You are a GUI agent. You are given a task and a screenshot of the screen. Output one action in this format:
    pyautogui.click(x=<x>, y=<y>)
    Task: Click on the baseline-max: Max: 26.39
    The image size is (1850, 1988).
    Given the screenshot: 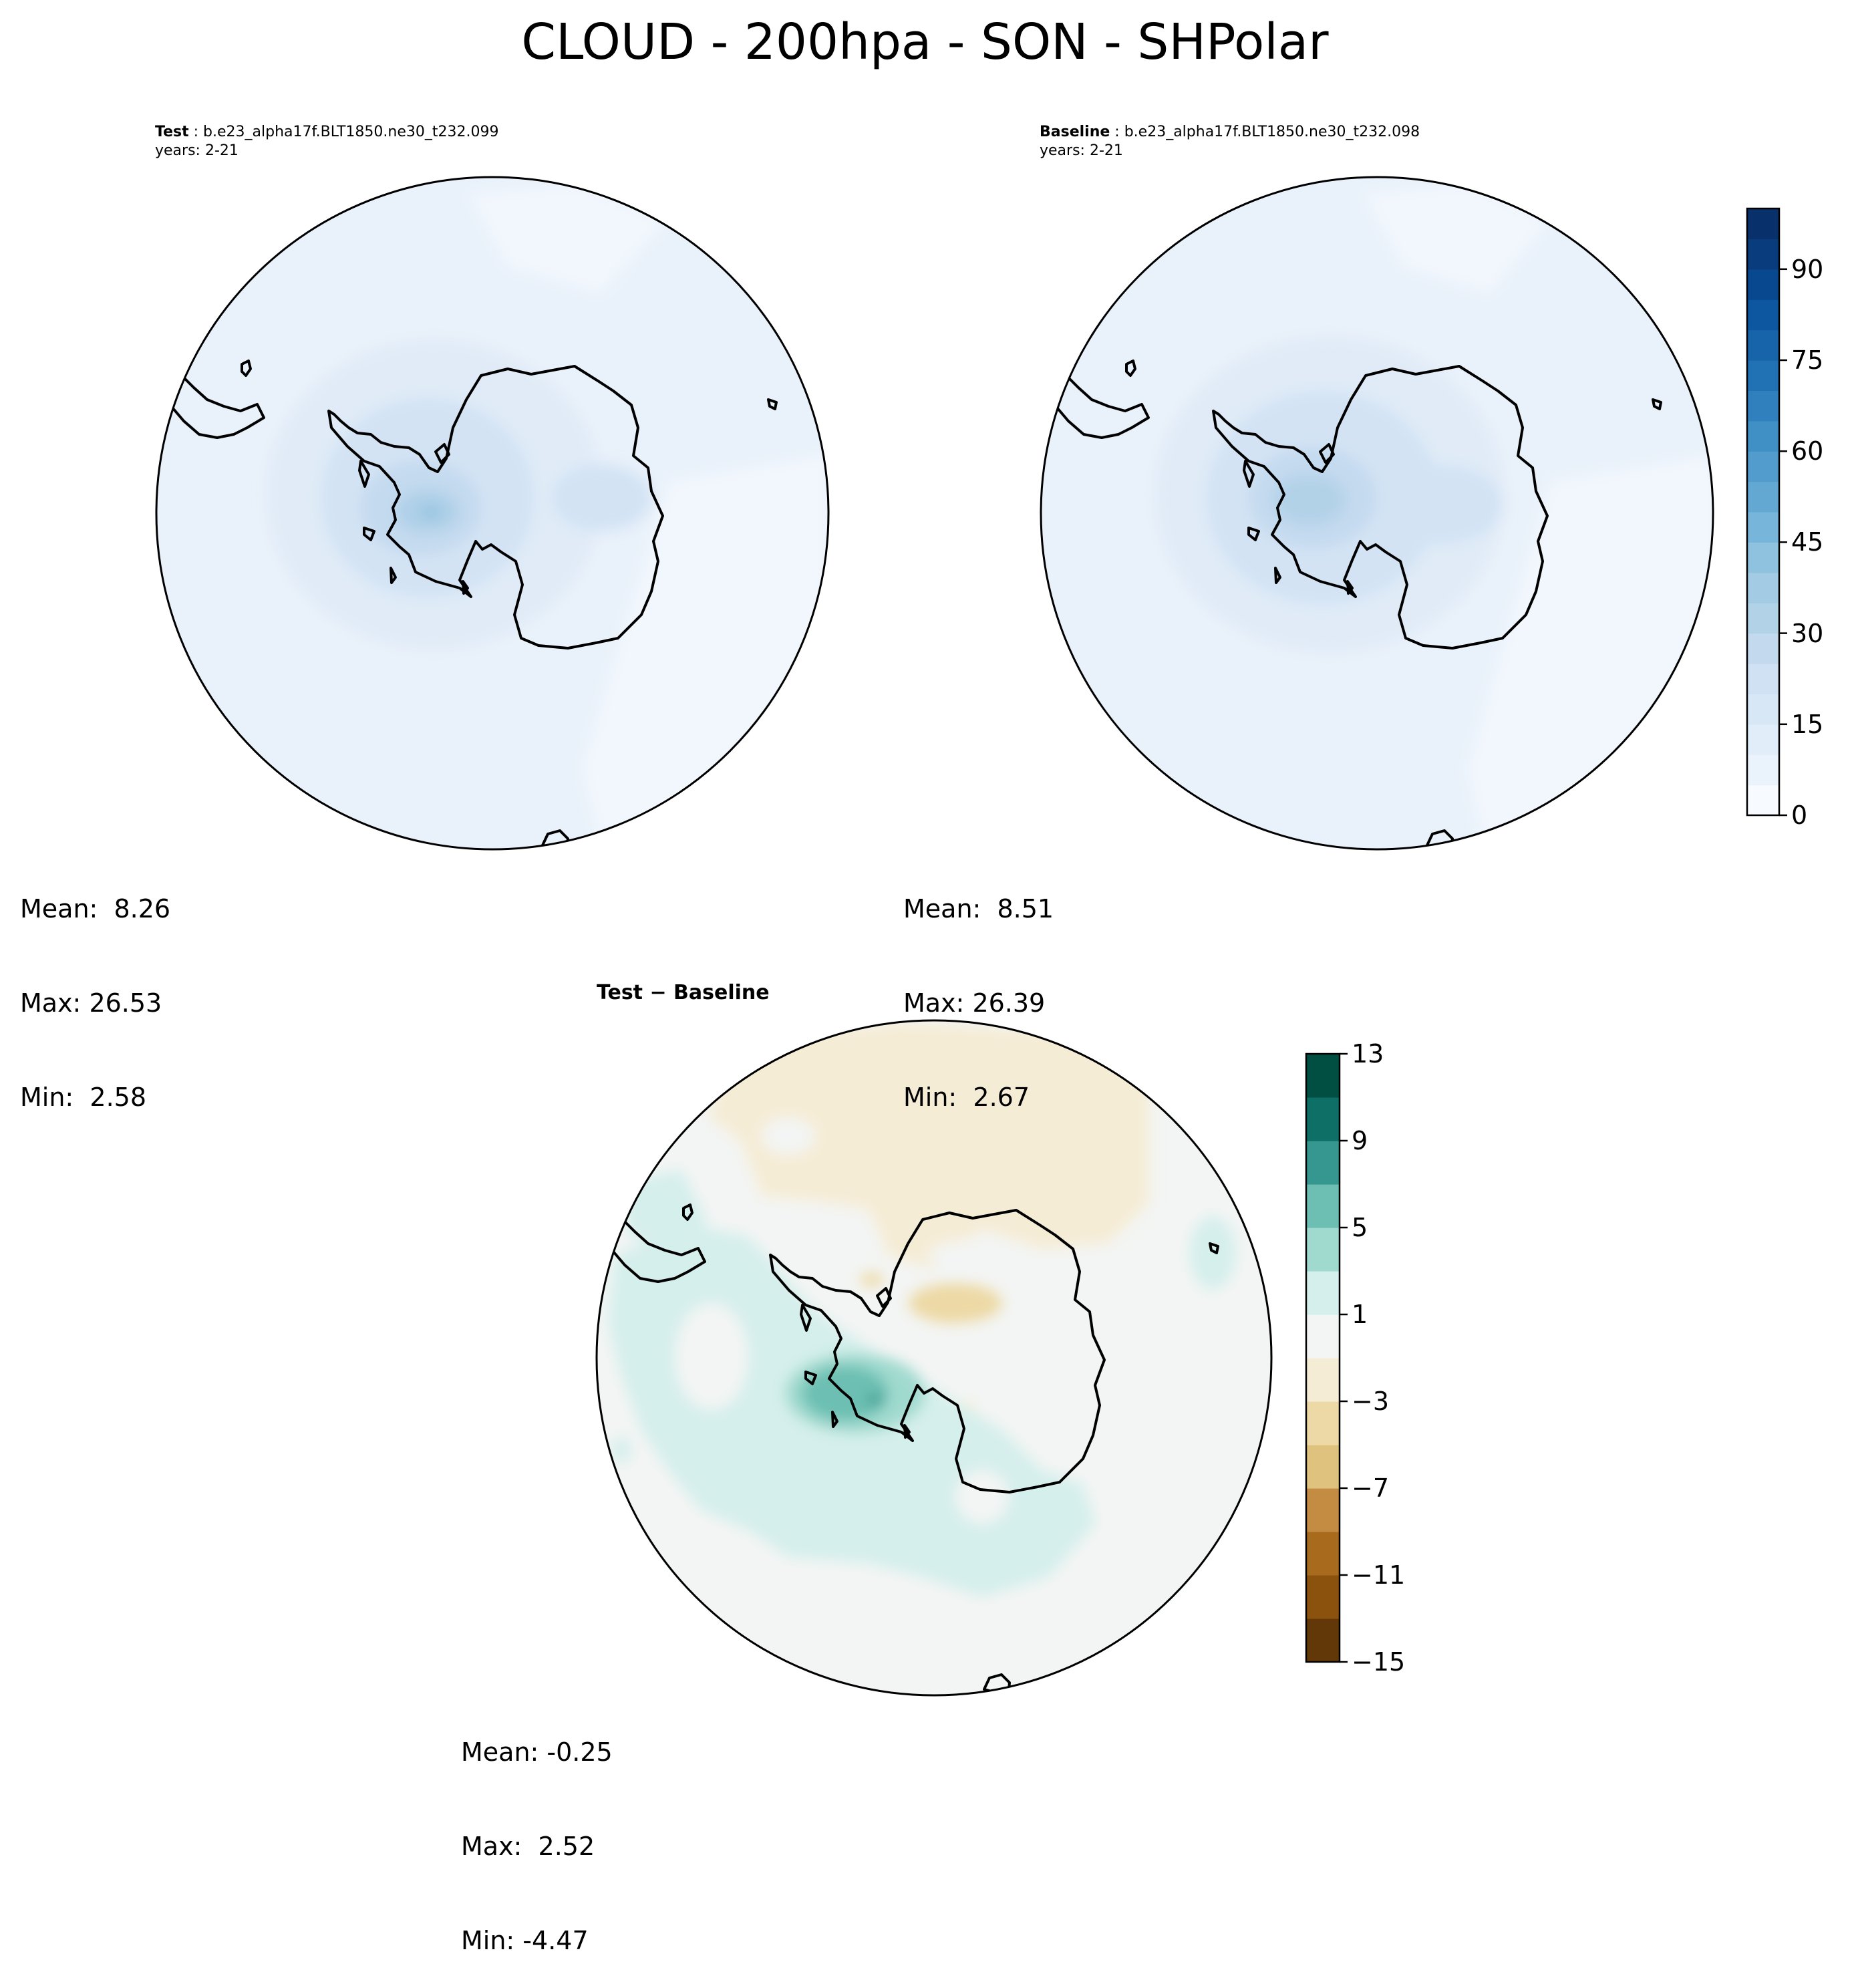 What is the action you would take?
    pyautogui.click(x=974, y=1003)
    